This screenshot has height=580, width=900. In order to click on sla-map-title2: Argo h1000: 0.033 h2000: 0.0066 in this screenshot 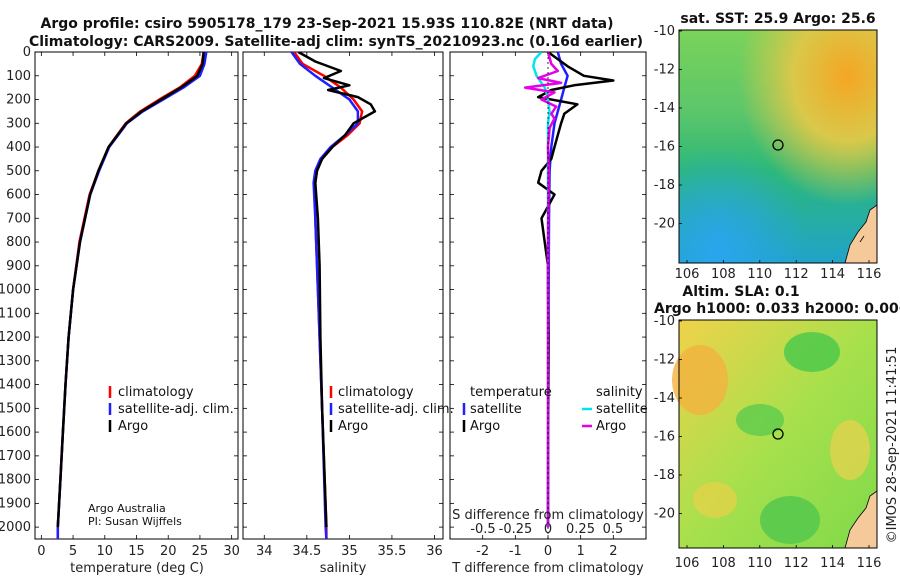, I will do `click(777, 309)`.